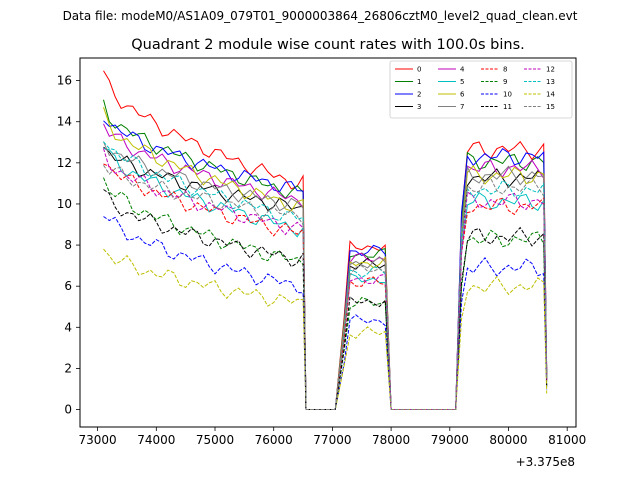 The image size is (640, 480). Describe the element at coordinates (550, 70) in the screenshot. I see `legend-label-12: 12` at that location.